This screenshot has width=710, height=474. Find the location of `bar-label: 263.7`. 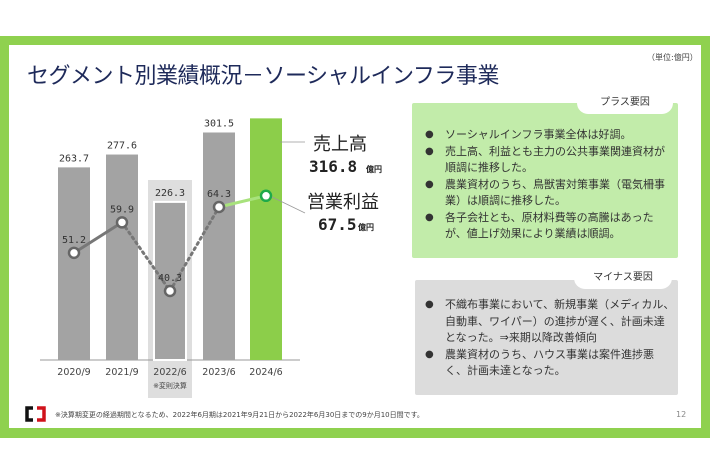

bar-label: 263.7 is located at coordinates (74, 158).